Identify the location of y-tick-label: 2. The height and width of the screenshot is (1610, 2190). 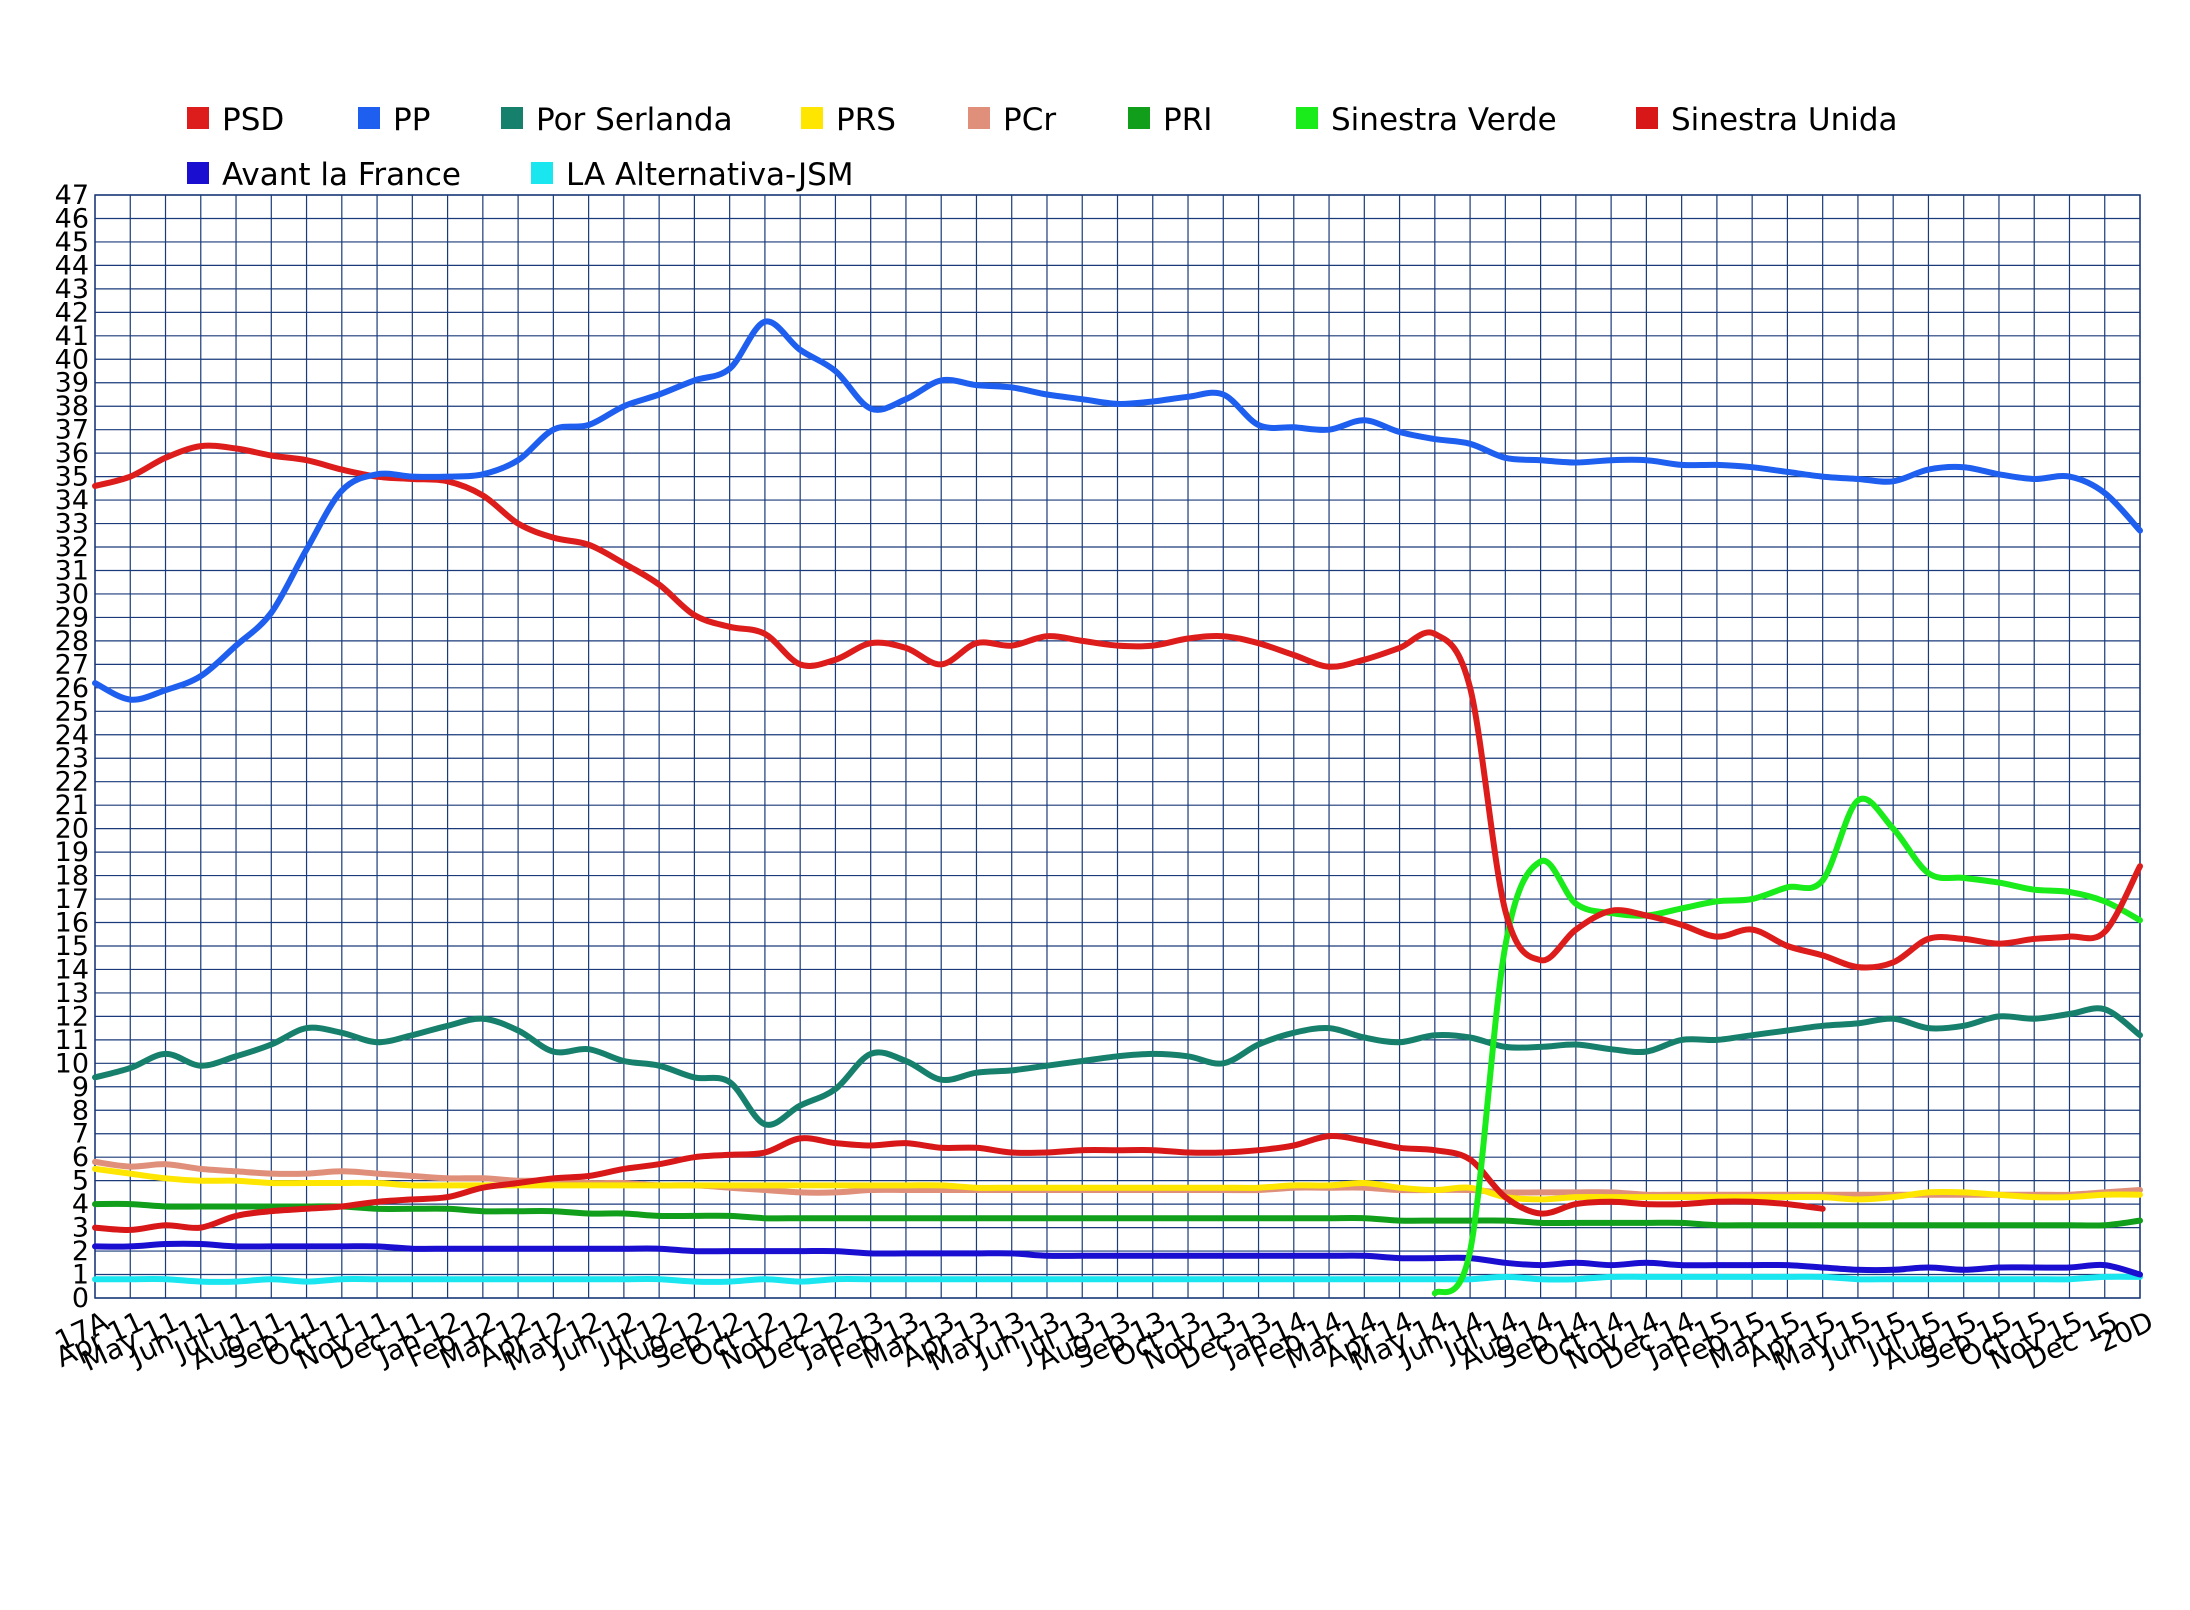
(80, 1251).